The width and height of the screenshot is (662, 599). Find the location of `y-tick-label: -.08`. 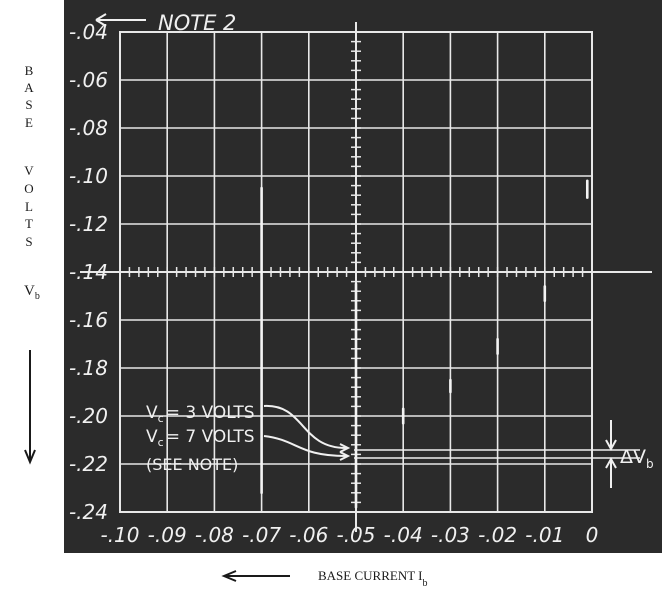

y-tick-label: -.08 is located at coordinates (88, 128).